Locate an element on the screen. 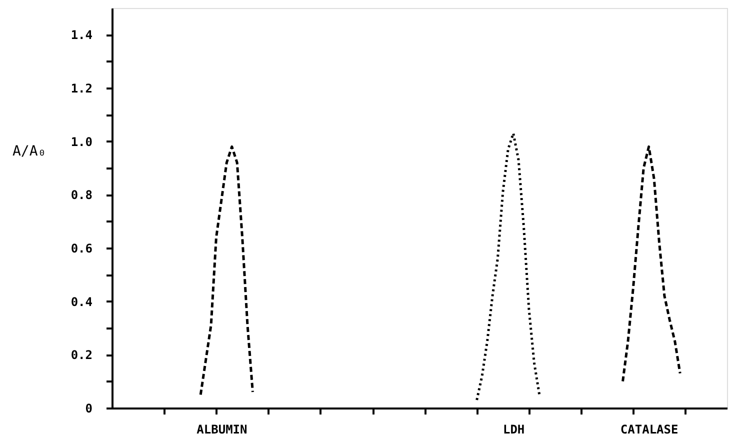 The height and width of the screenshot is (445, 740). y-axis-title: A/A₀ is located at coordinates (29, 152).